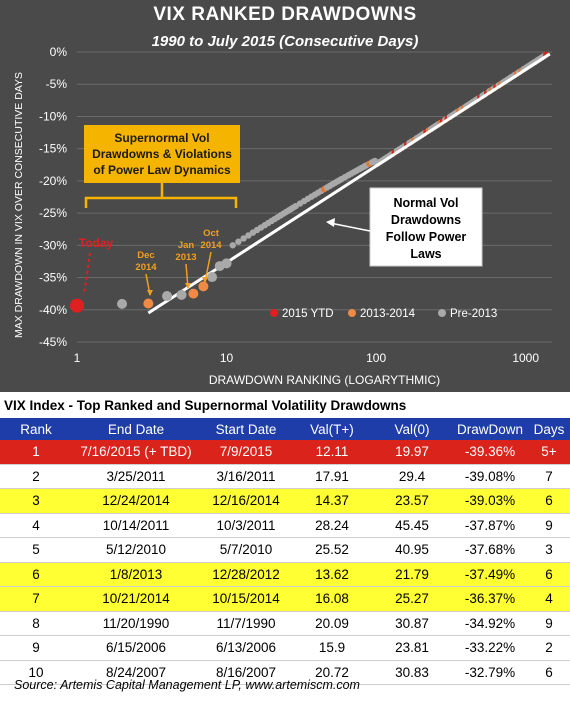 The image size is (570, 702). What do you see at coordinates (412, 452) in the screenshot?
I see `table-cell: 19.97` at bounding box center [412, 452].